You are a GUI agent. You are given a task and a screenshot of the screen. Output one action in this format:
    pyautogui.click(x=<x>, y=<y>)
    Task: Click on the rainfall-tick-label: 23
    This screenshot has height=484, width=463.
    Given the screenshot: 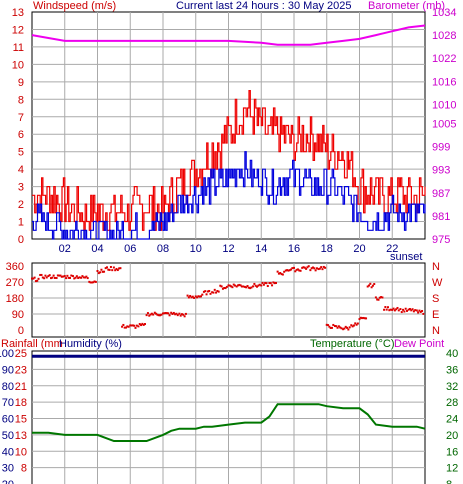 What is the action you would take?
    pyautogui.click(x=21, y=370)
    